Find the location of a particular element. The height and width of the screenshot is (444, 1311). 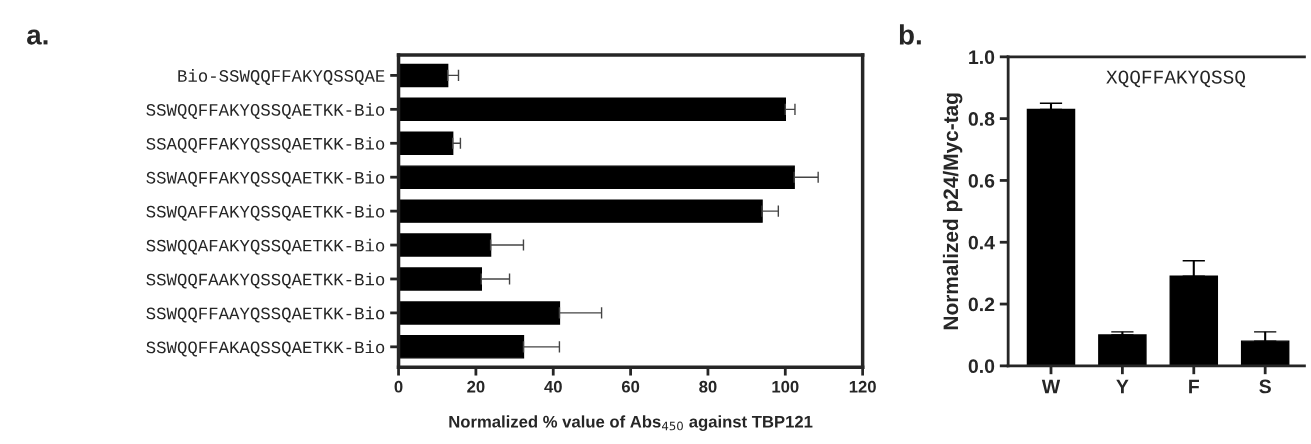

x-tick-label: 20 is located at coordinates (476, 386).